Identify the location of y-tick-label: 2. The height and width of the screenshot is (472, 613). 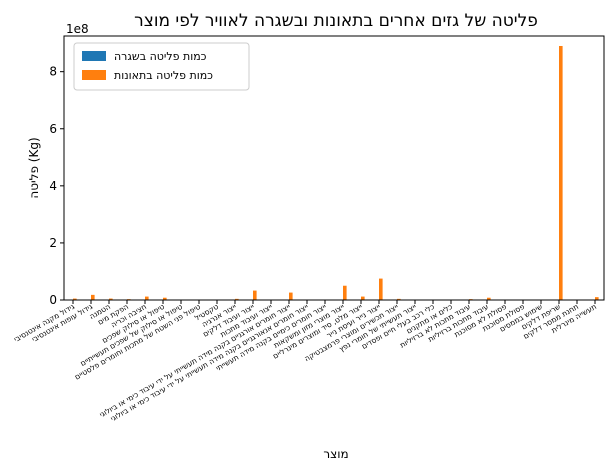
(53, 243).